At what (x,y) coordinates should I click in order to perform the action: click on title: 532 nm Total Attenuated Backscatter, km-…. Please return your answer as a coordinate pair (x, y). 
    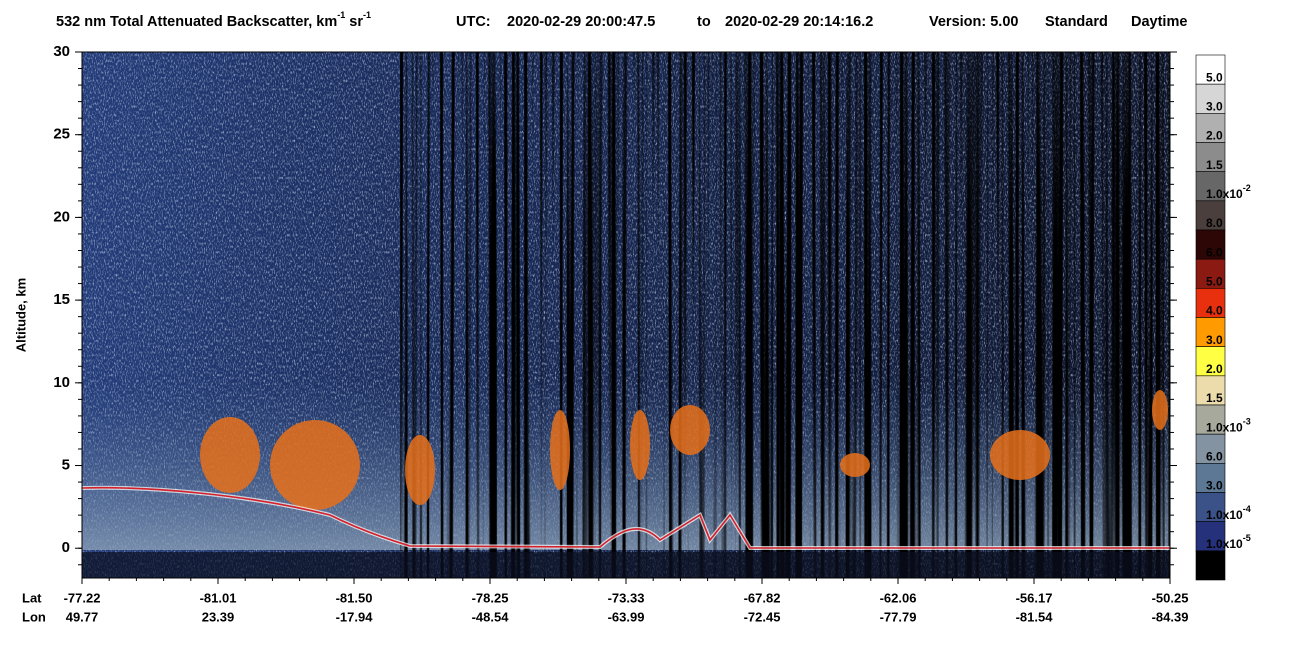
    Looking at the image, I should click on (621, 19).